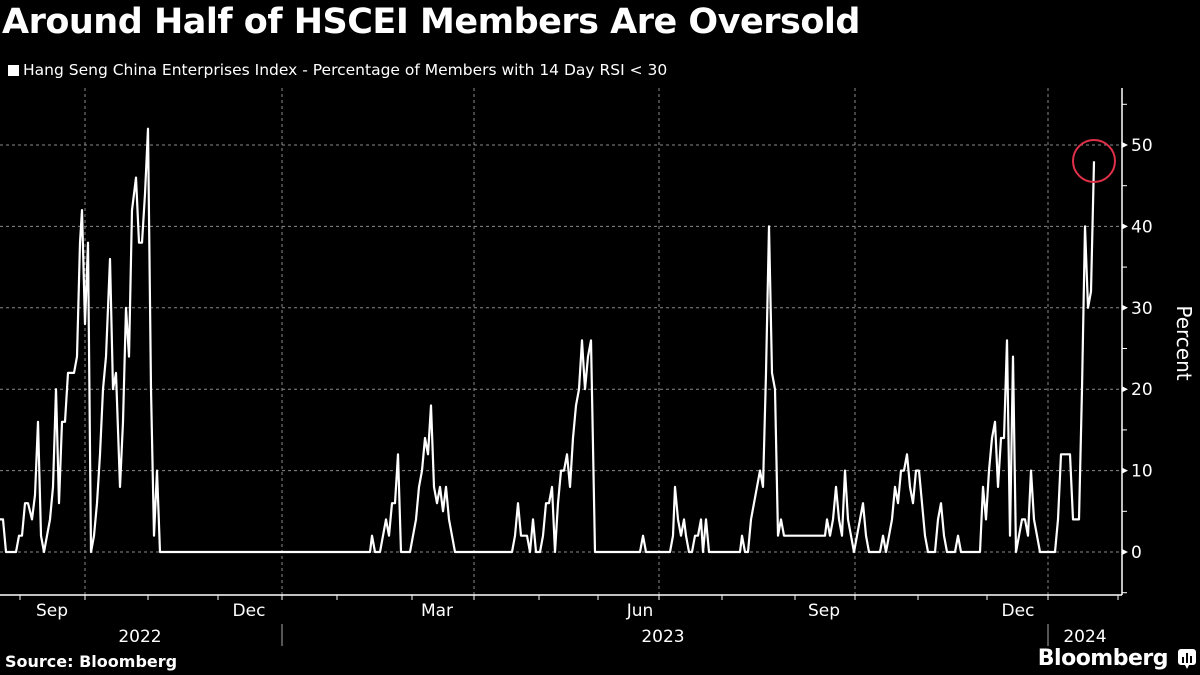 The width and height of the screenshot is (1200, 675). Describe the element at coordinates (1084, 637) in the screenshot. I see `x-year-label: 2024` at that location.